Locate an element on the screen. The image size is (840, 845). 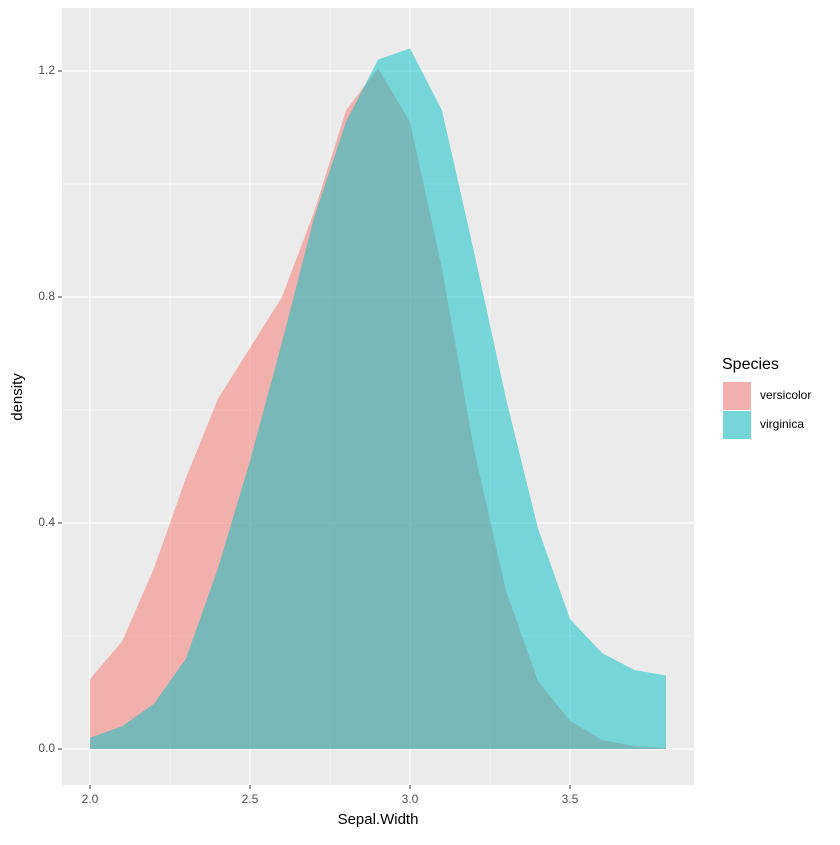
y-axis-label: density is located at coordinates (17, 397).